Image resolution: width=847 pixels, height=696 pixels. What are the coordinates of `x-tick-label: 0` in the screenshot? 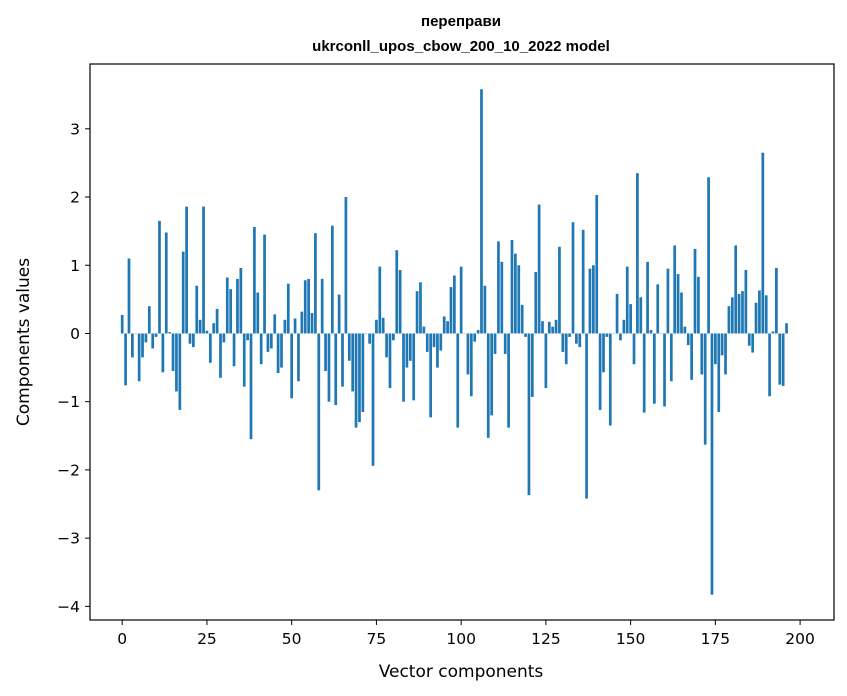 It's located at (122, 639).